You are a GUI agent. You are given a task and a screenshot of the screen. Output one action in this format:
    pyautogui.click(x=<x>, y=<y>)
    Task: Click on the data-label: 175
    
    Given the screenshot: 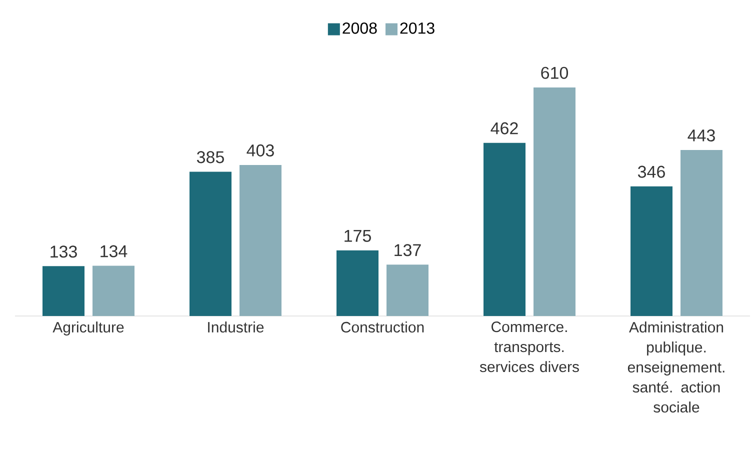 What is the action you would take?
    pyautogui.click(x=357, y=236)
    